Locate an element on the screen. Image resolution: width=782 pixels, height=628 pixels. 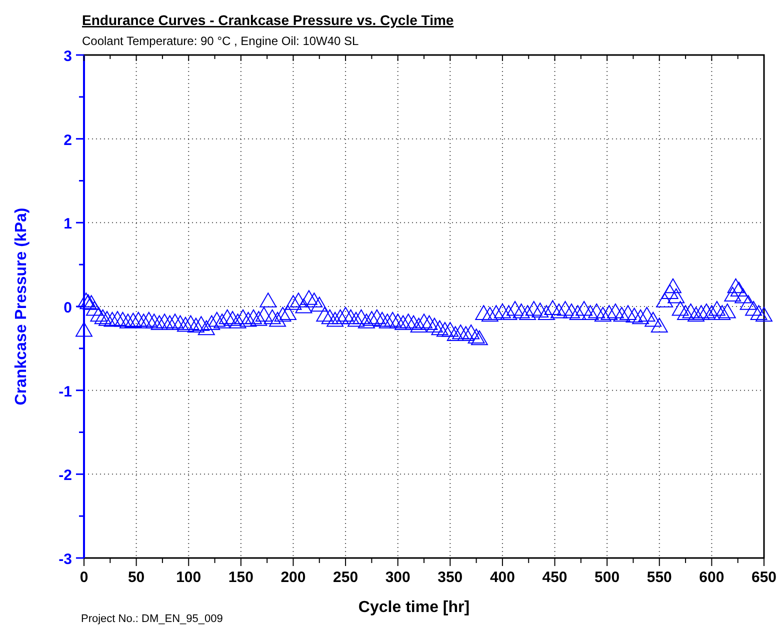
x-axis-title: Cycle time [hr] is located at coordinates (414, 607).